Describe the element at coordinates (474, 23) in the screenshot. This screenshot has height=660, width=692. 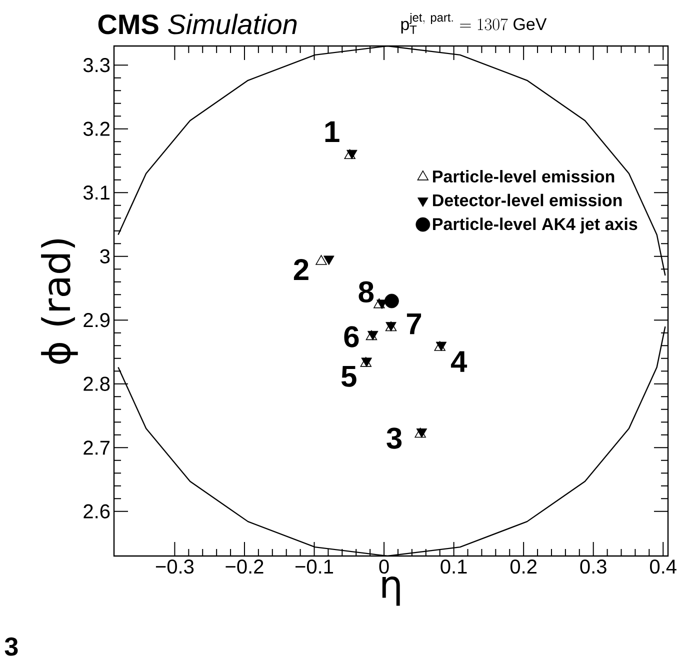
I see `chart-subtitle: $\mathrm{p}_{\mathrm{T}}^{\mathrm{jet,\ part.}} = 1307\ \mathrm{GeV}$` at that location.